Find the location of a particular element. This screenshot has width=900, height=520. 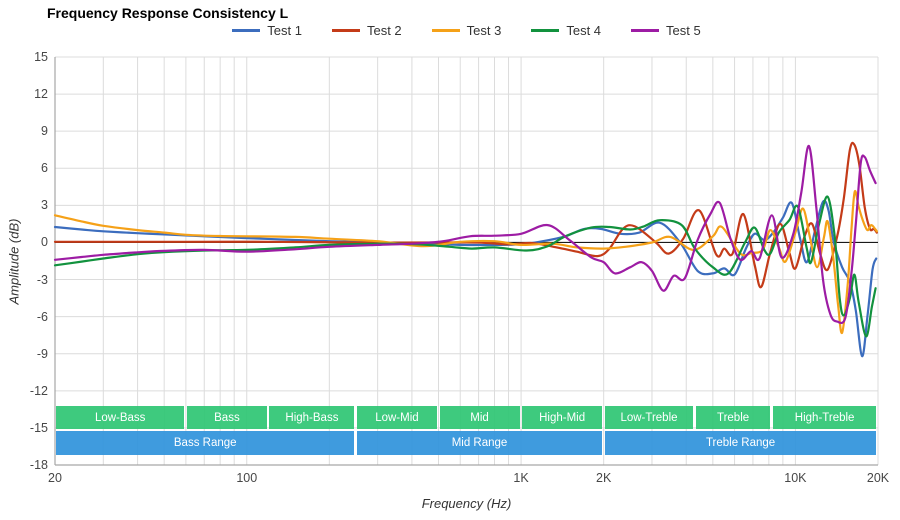

legend-item-label: Test 3 is located at coordinates (484, 30).